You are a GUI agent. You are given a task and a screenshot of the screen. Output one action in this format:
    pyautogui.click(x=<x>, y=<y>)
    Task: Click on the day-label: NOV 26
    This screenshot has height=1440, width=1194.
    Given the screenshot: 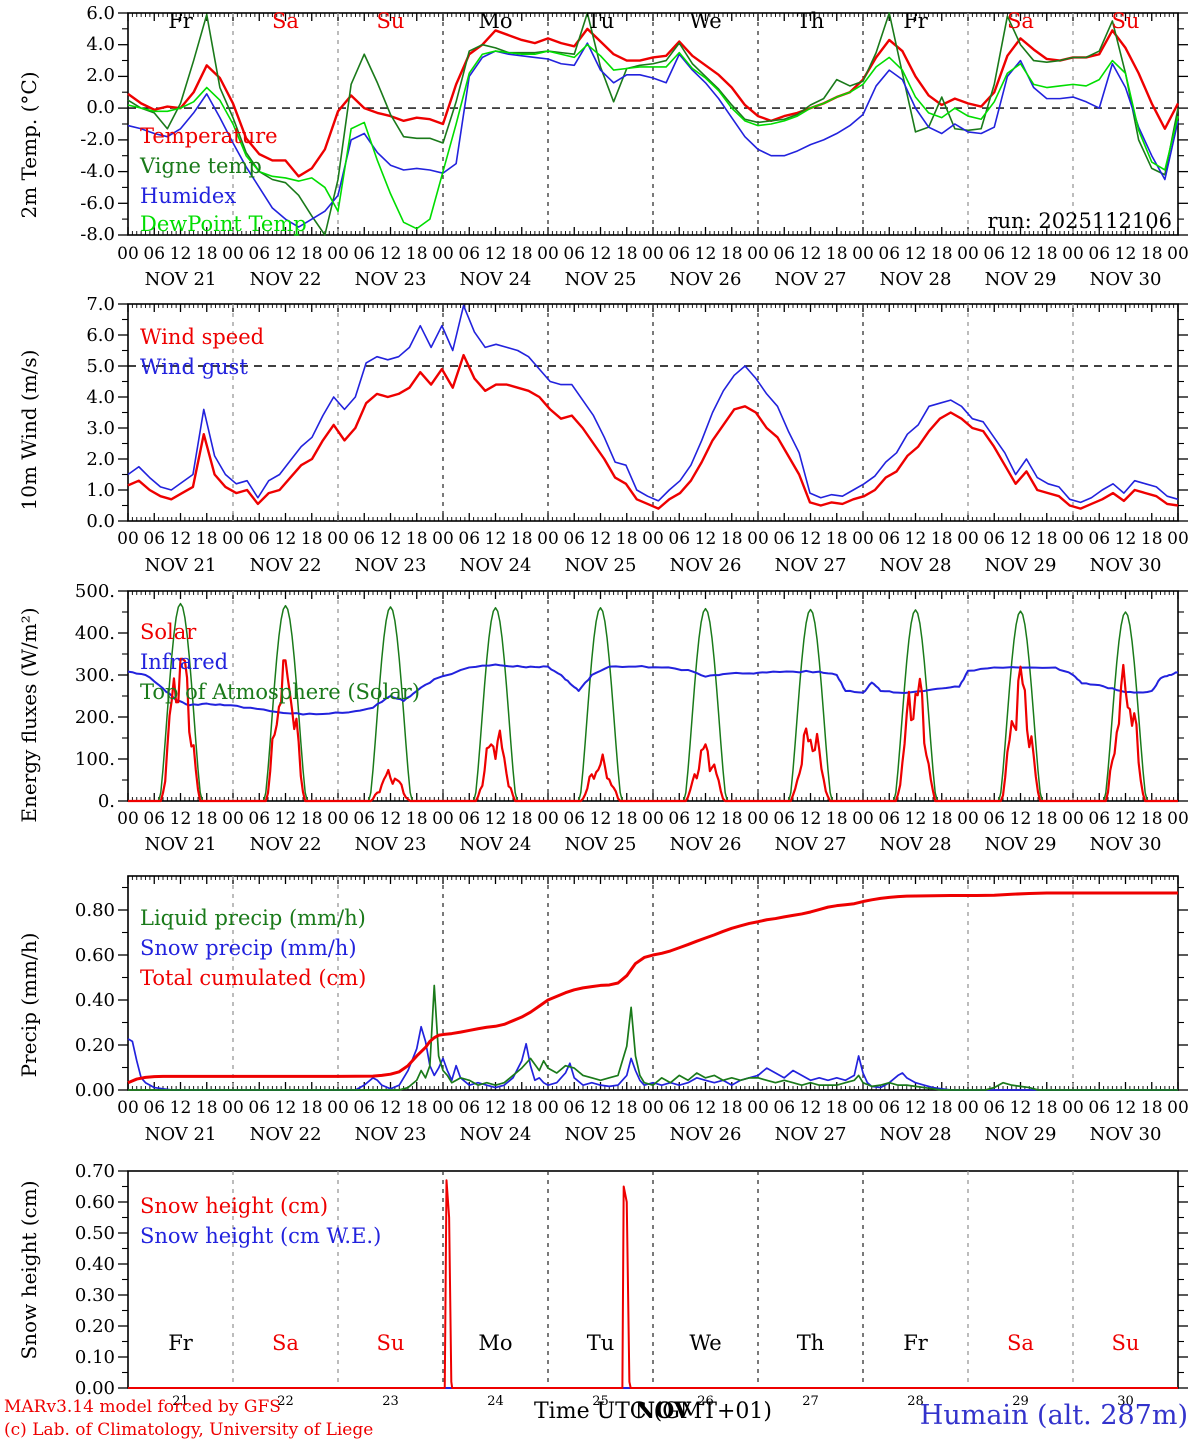 What is the action you would take?
    pyautogui.click(x=706, y=279)
    